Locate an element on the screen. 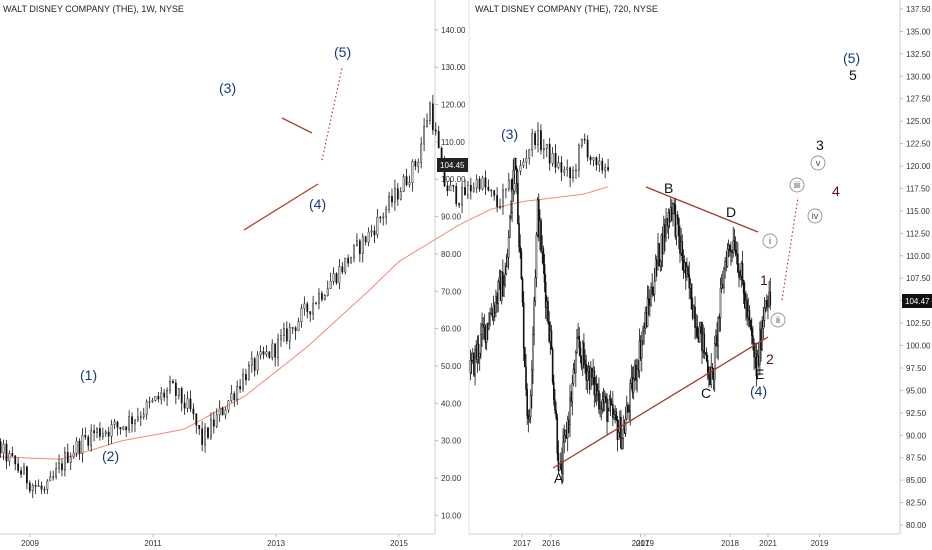  wave-label-5-right: (5) is located at coordinates (851, 58).